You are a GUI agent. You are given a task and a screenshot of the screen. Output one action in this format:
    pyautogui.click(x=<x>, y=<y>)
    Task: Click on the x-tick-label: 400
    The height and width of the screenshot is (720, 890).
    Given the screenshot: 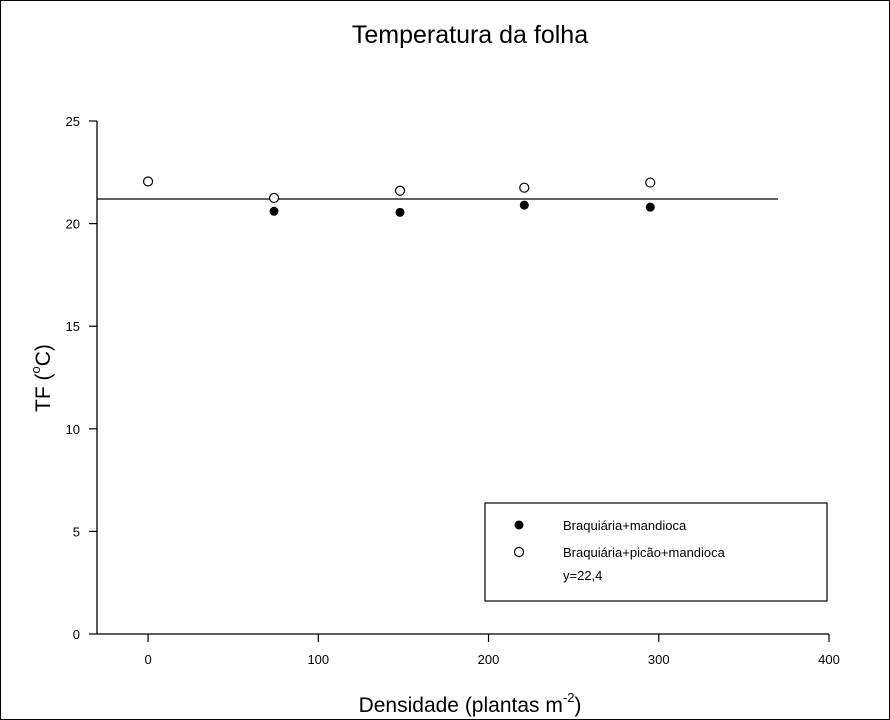 What is the action you would take?
    pyautogui.click(x=829, y=659)
    